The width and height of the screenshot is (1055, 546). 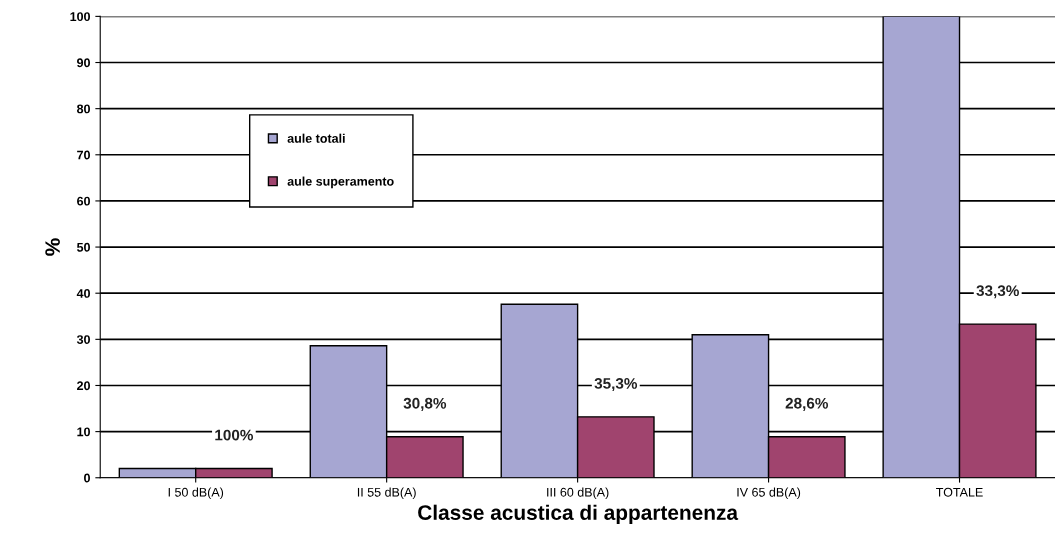 What do you see at coordinates (83, 247) in the screenshot?
I see `y-tick-label: 50` at bounding box center [83, 247].